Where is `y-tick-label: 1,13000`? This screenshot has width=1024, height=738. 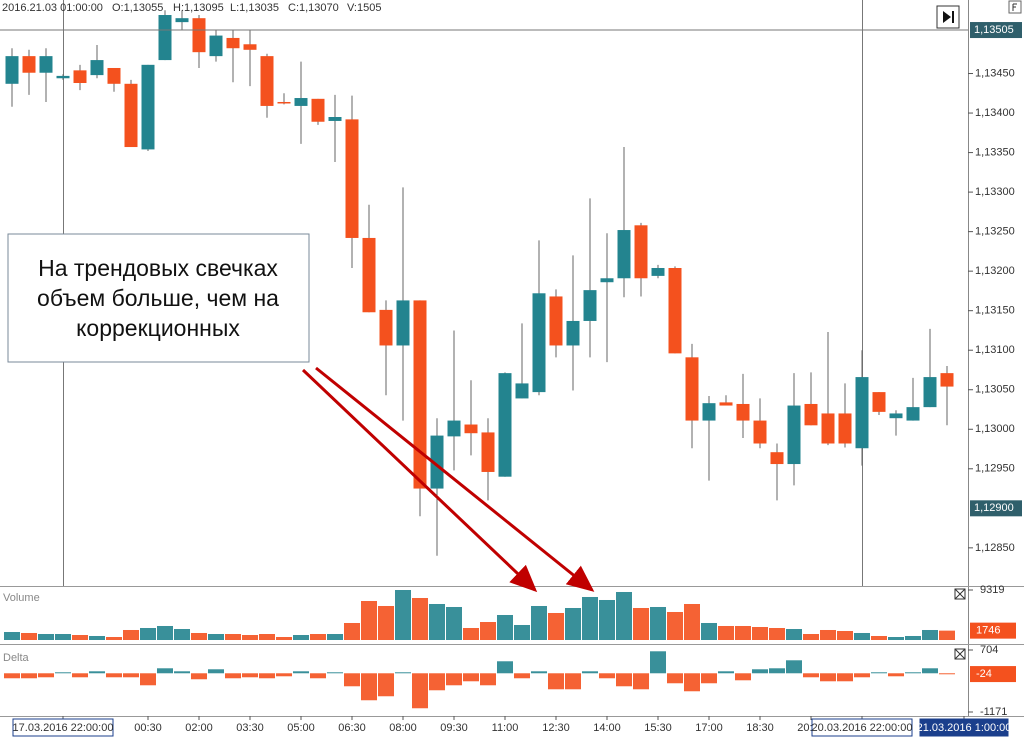
y-tick-label: 1,13000 is located at coordinates (995, 429).